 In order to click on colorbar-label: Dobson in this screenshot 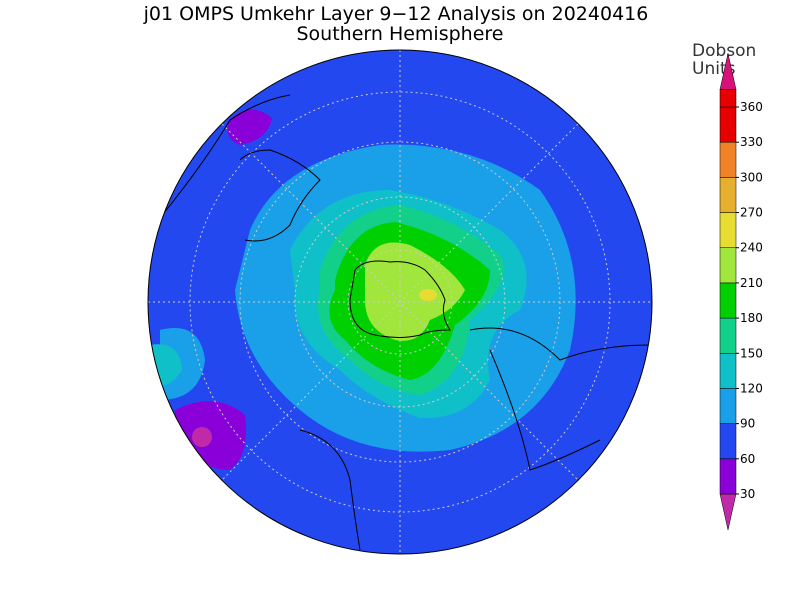, I will do `click(724, 51)`.